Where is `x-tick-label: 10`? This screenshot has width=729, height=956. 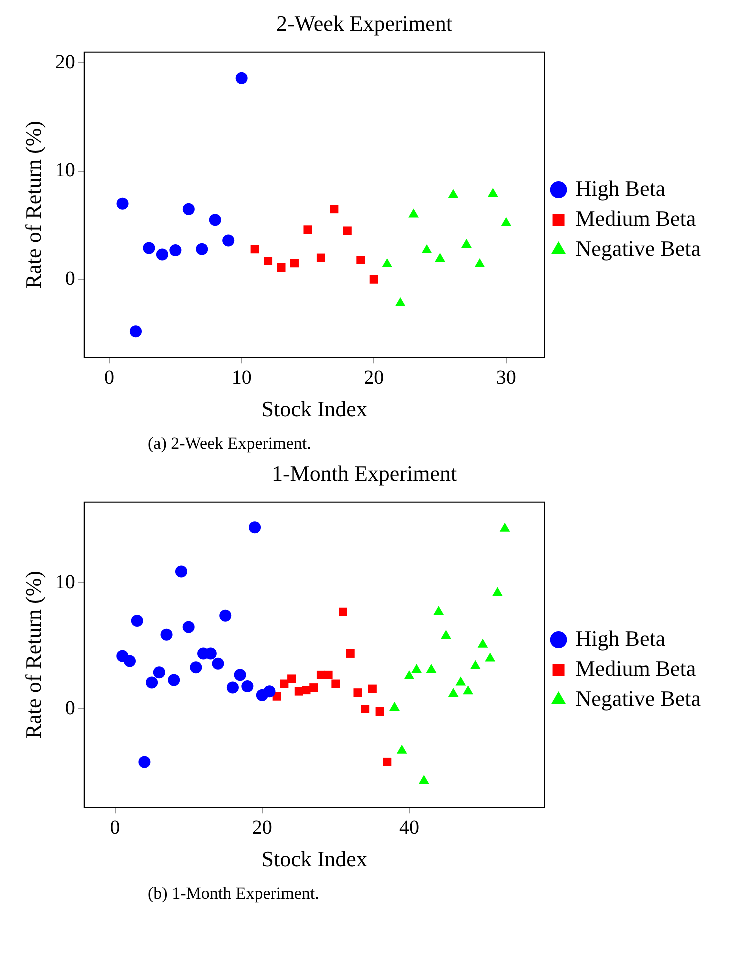
x-tick-label: 10 is located at coordinates (242, 377).